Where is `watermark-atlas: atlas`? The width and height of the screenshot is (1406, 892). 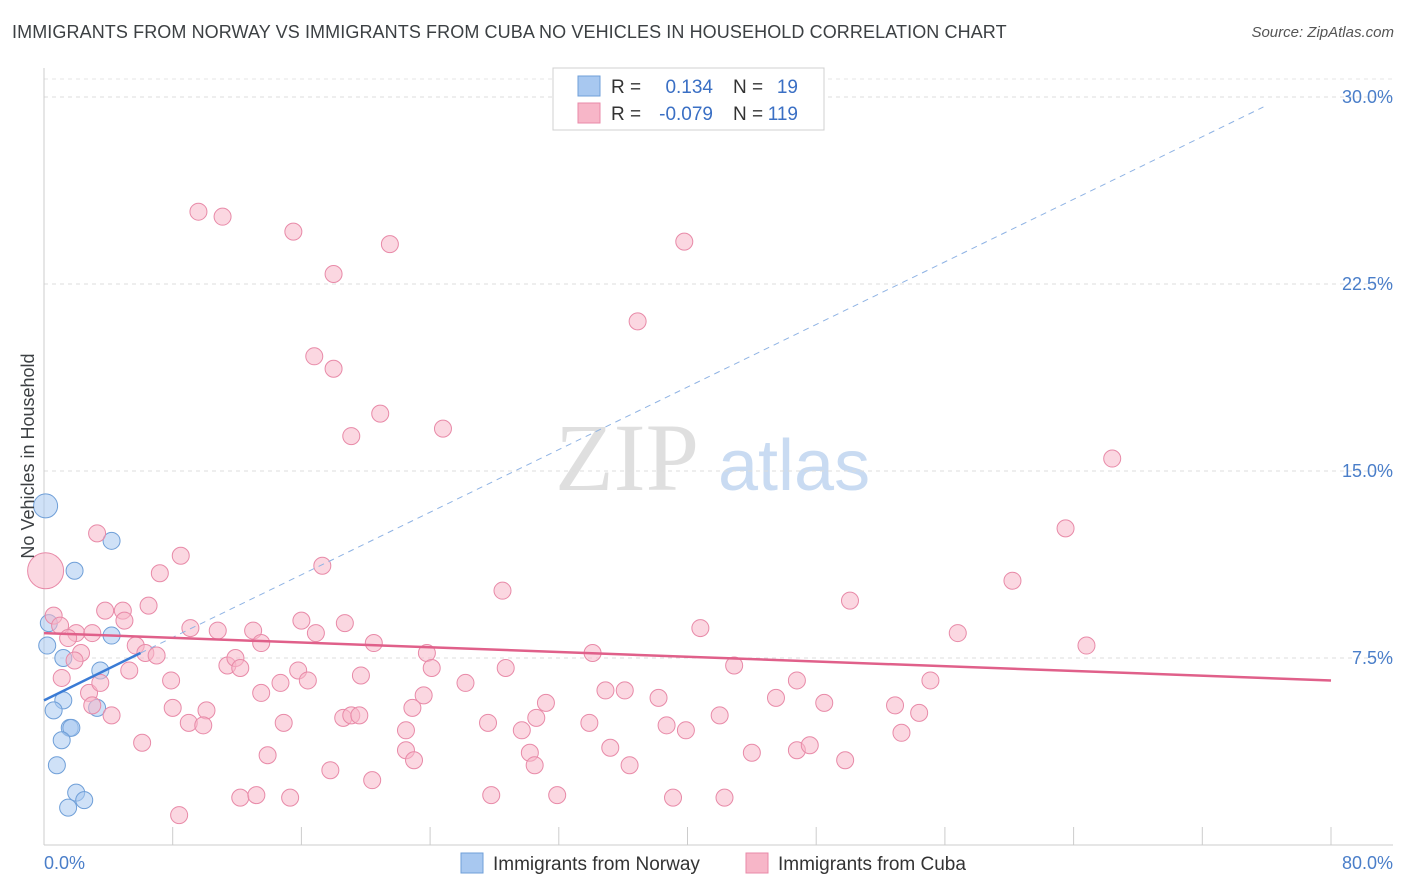 watermark-atlas: atlas is located at coordinates (794, 466).